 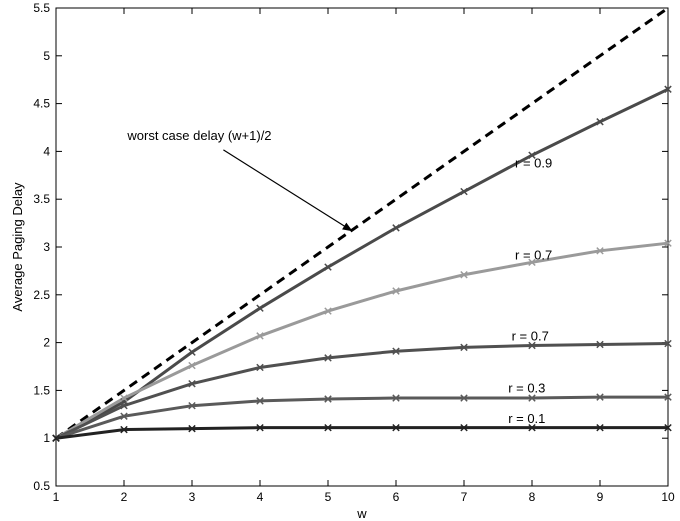 What do you see at coordinates (46, 247) in the screenshot?
I see `y-tick-label: 3` at bounding box center [46, 247].